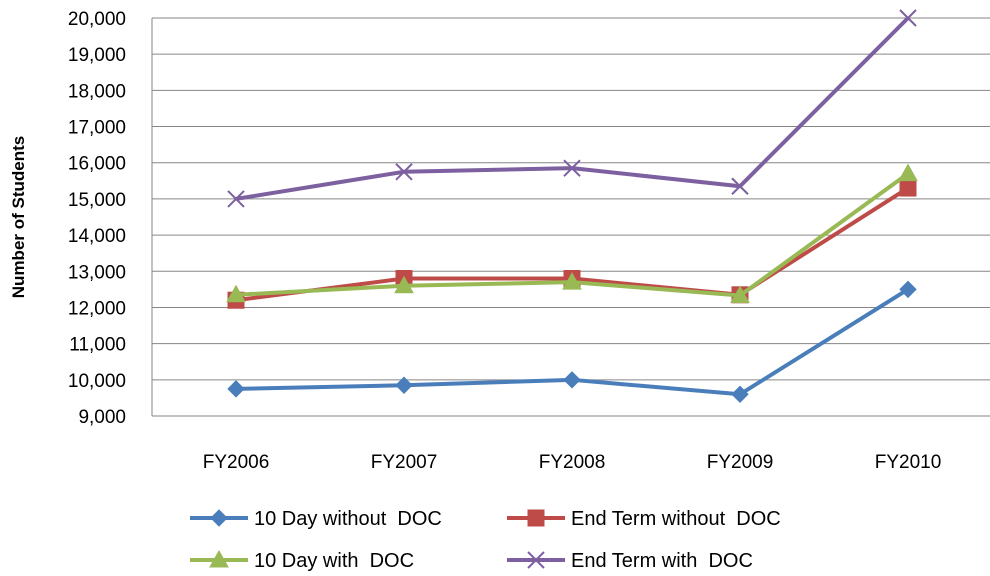  I want to click on x-tick-label: FY2008, so click(572, 462).